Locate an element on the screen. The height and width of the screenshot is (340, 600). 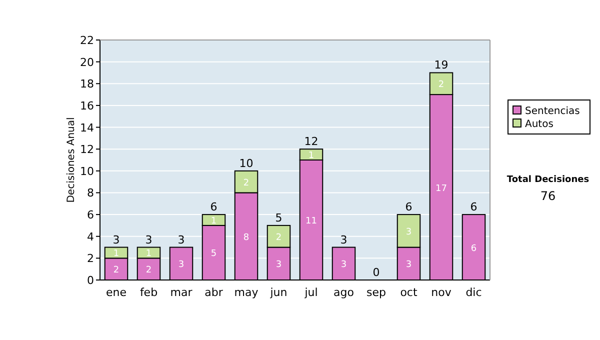
y-tick-label: 4 is located at coordinates (90, 237).